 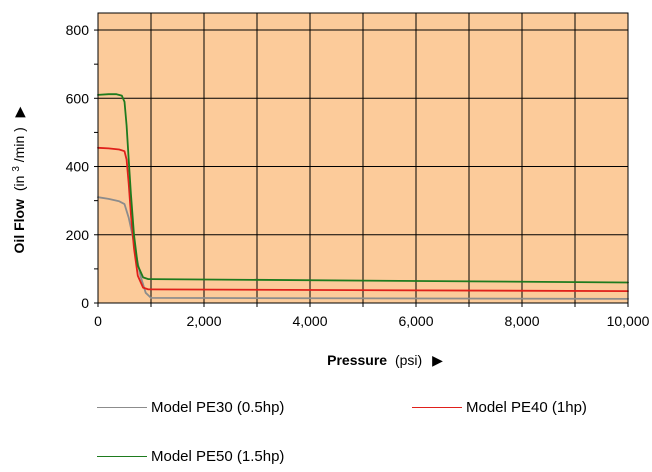 I want to click on y-axis-title-main: Oil Flow, so click(x=19, y=226).